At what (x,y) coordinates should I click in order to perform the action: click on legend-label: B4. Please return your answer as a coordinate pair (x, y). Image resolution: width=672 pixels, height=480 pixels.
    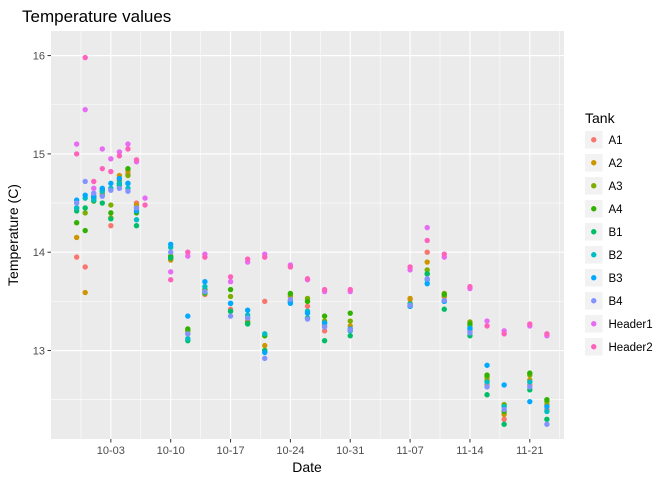
    Looking at the image, I should click on (616, 302).